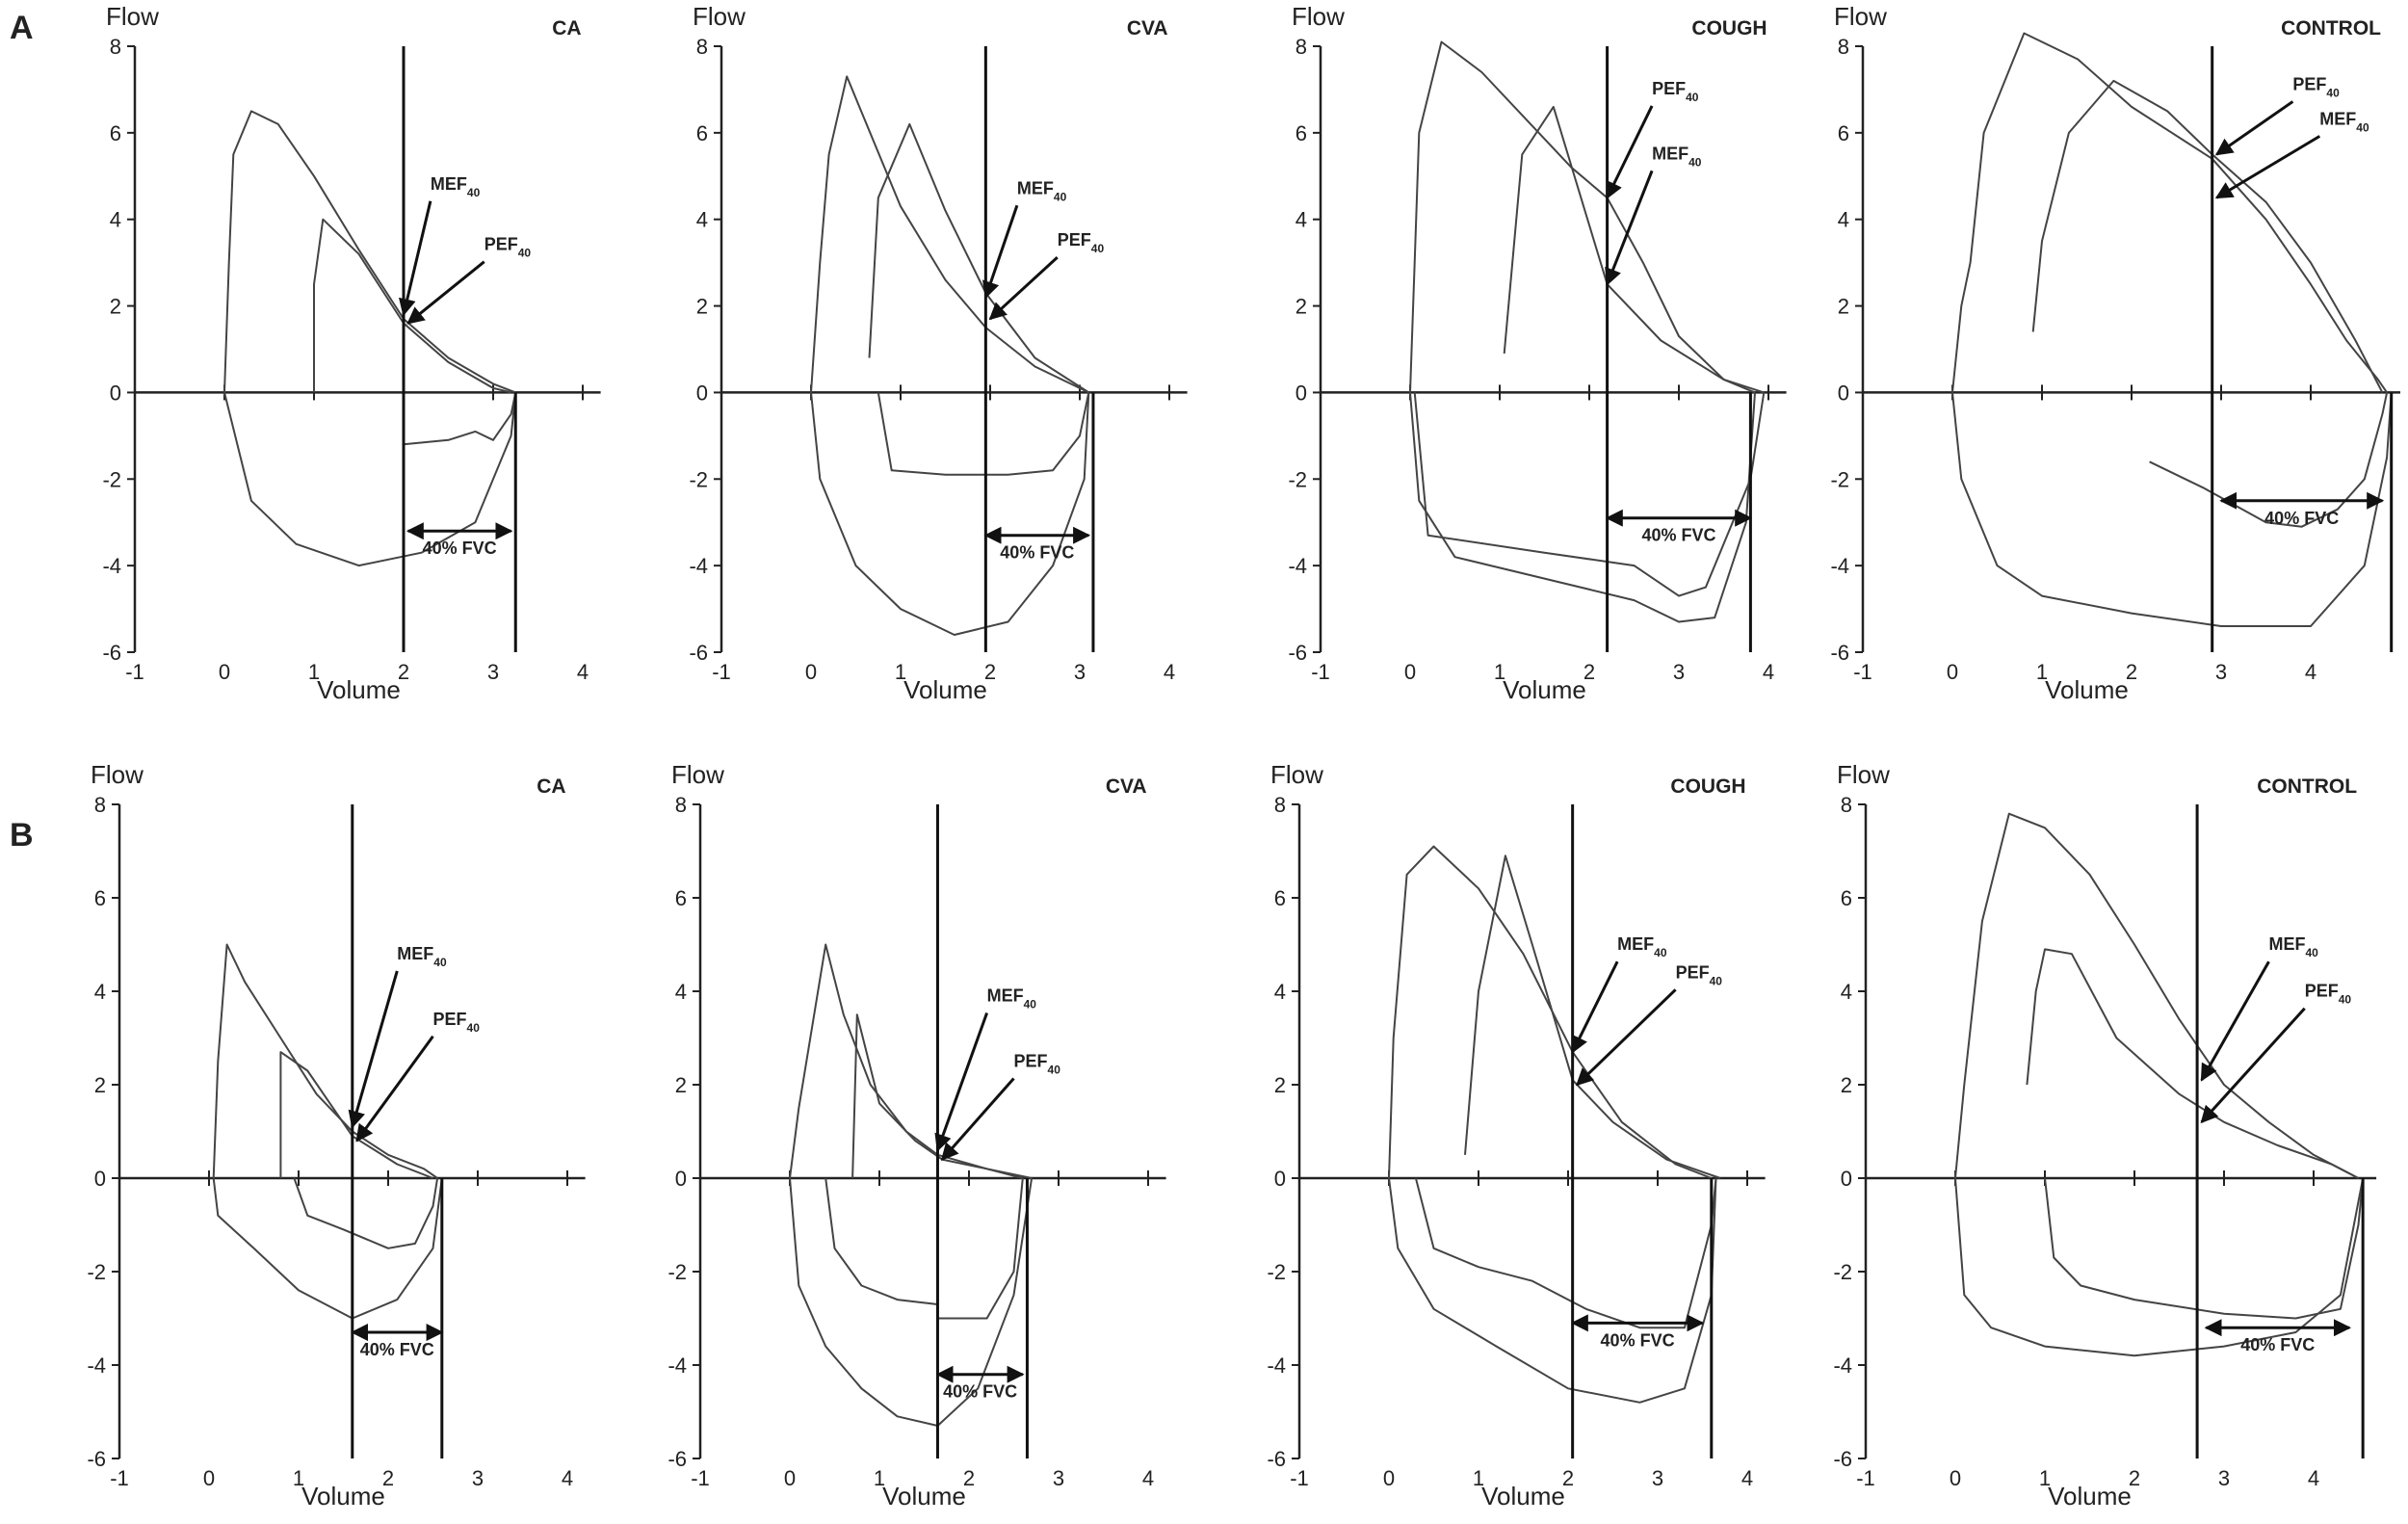 The height and width of the screenshot is (1524, 2408). I want to click on chart-title: CVA, so click(1126, 786).